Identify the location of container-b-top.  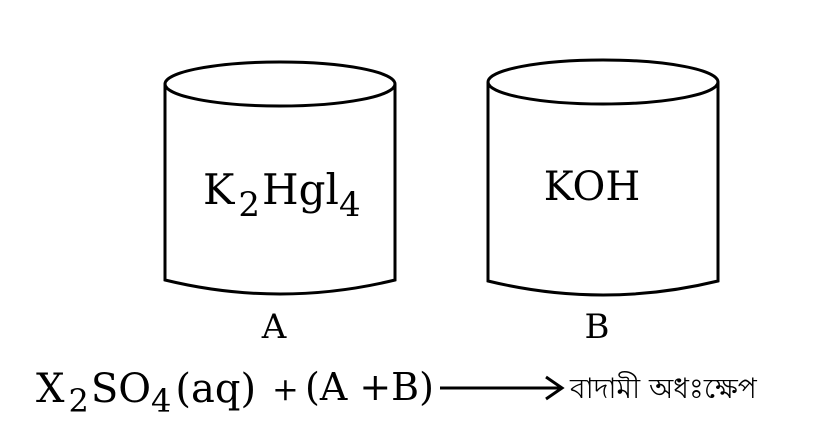
(603, 82).